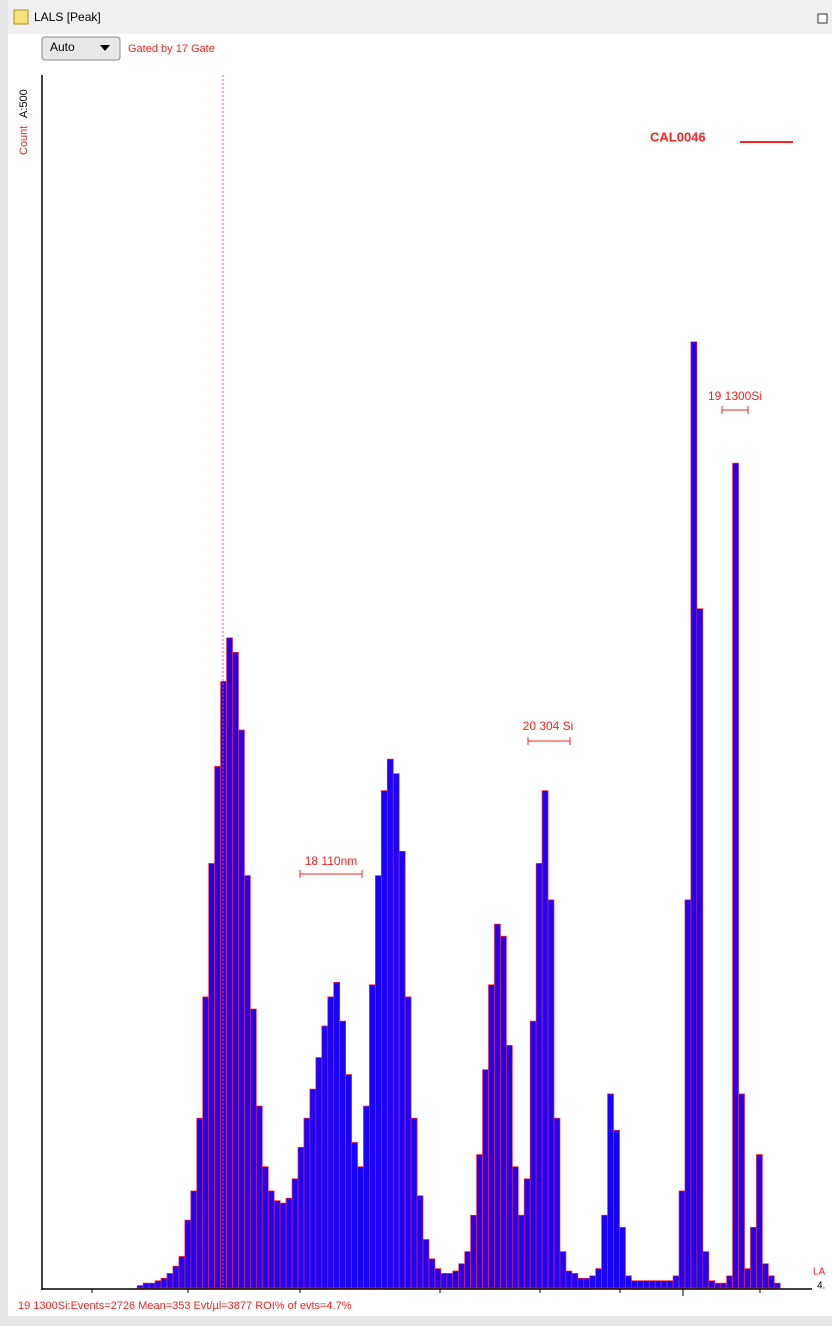 This screenshot has width=832, height=1326. I want to click on chart-icon, so click(21, 17).